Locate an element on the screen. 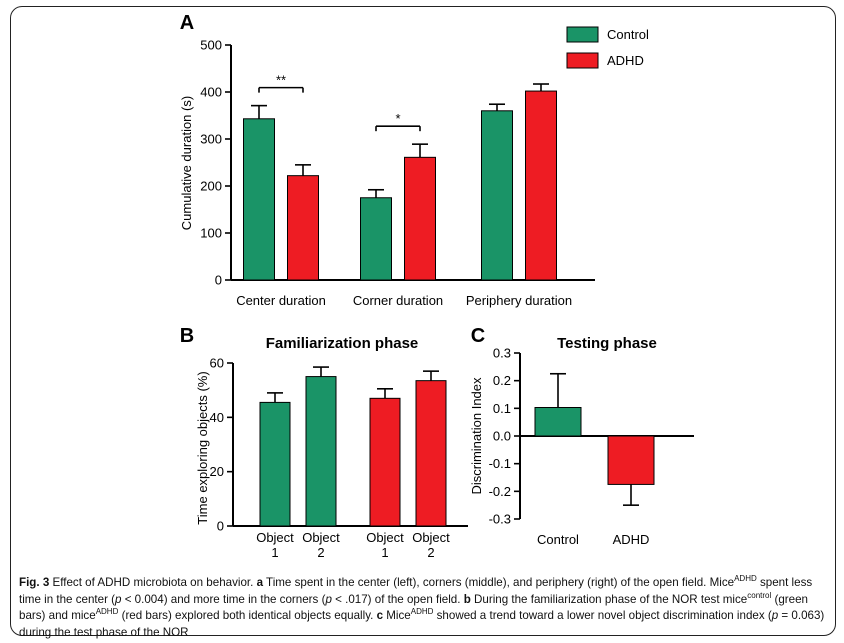  caption-text: (green bars) and mice is located at coordinates (413, 607).